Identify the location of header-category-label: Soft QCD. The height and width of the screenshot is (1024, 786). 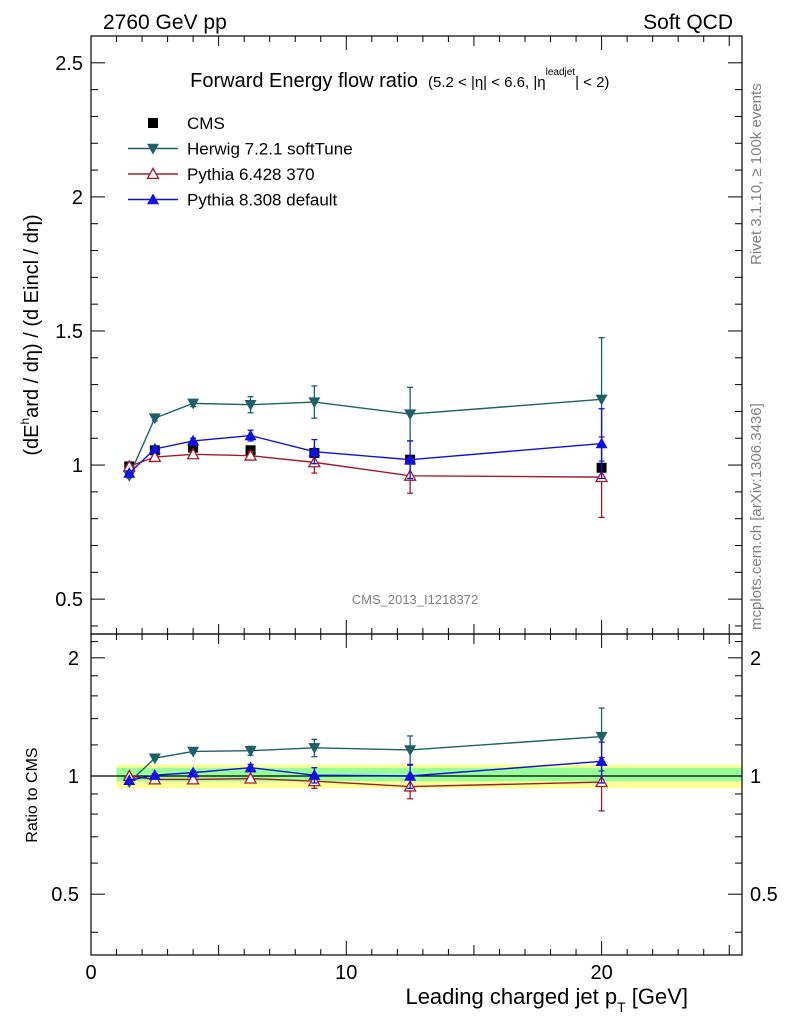
(688, 22).